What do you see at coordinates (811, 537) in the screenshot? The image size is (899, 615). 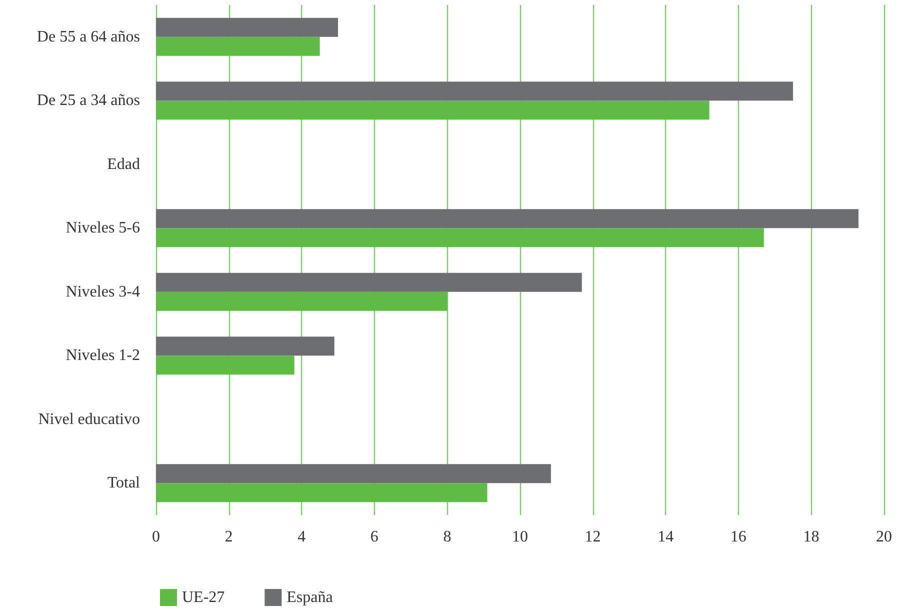 I see `x-tick-label: 18` at bounding box center [811, 537].